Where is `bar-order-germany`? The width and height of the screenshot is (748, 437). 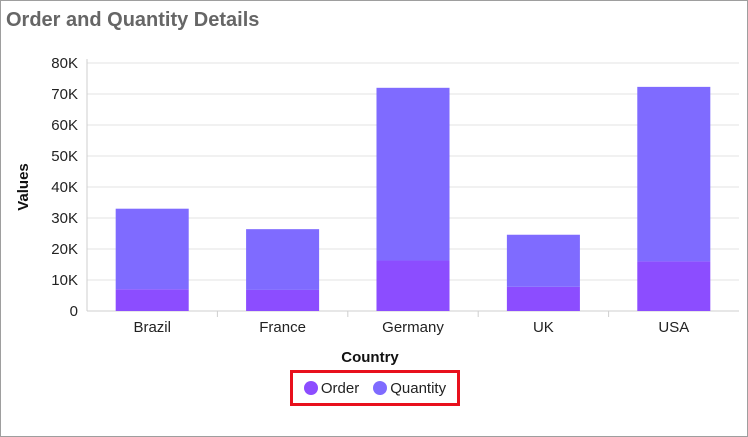
bar-order-germany is located at coordinates (413, 285).